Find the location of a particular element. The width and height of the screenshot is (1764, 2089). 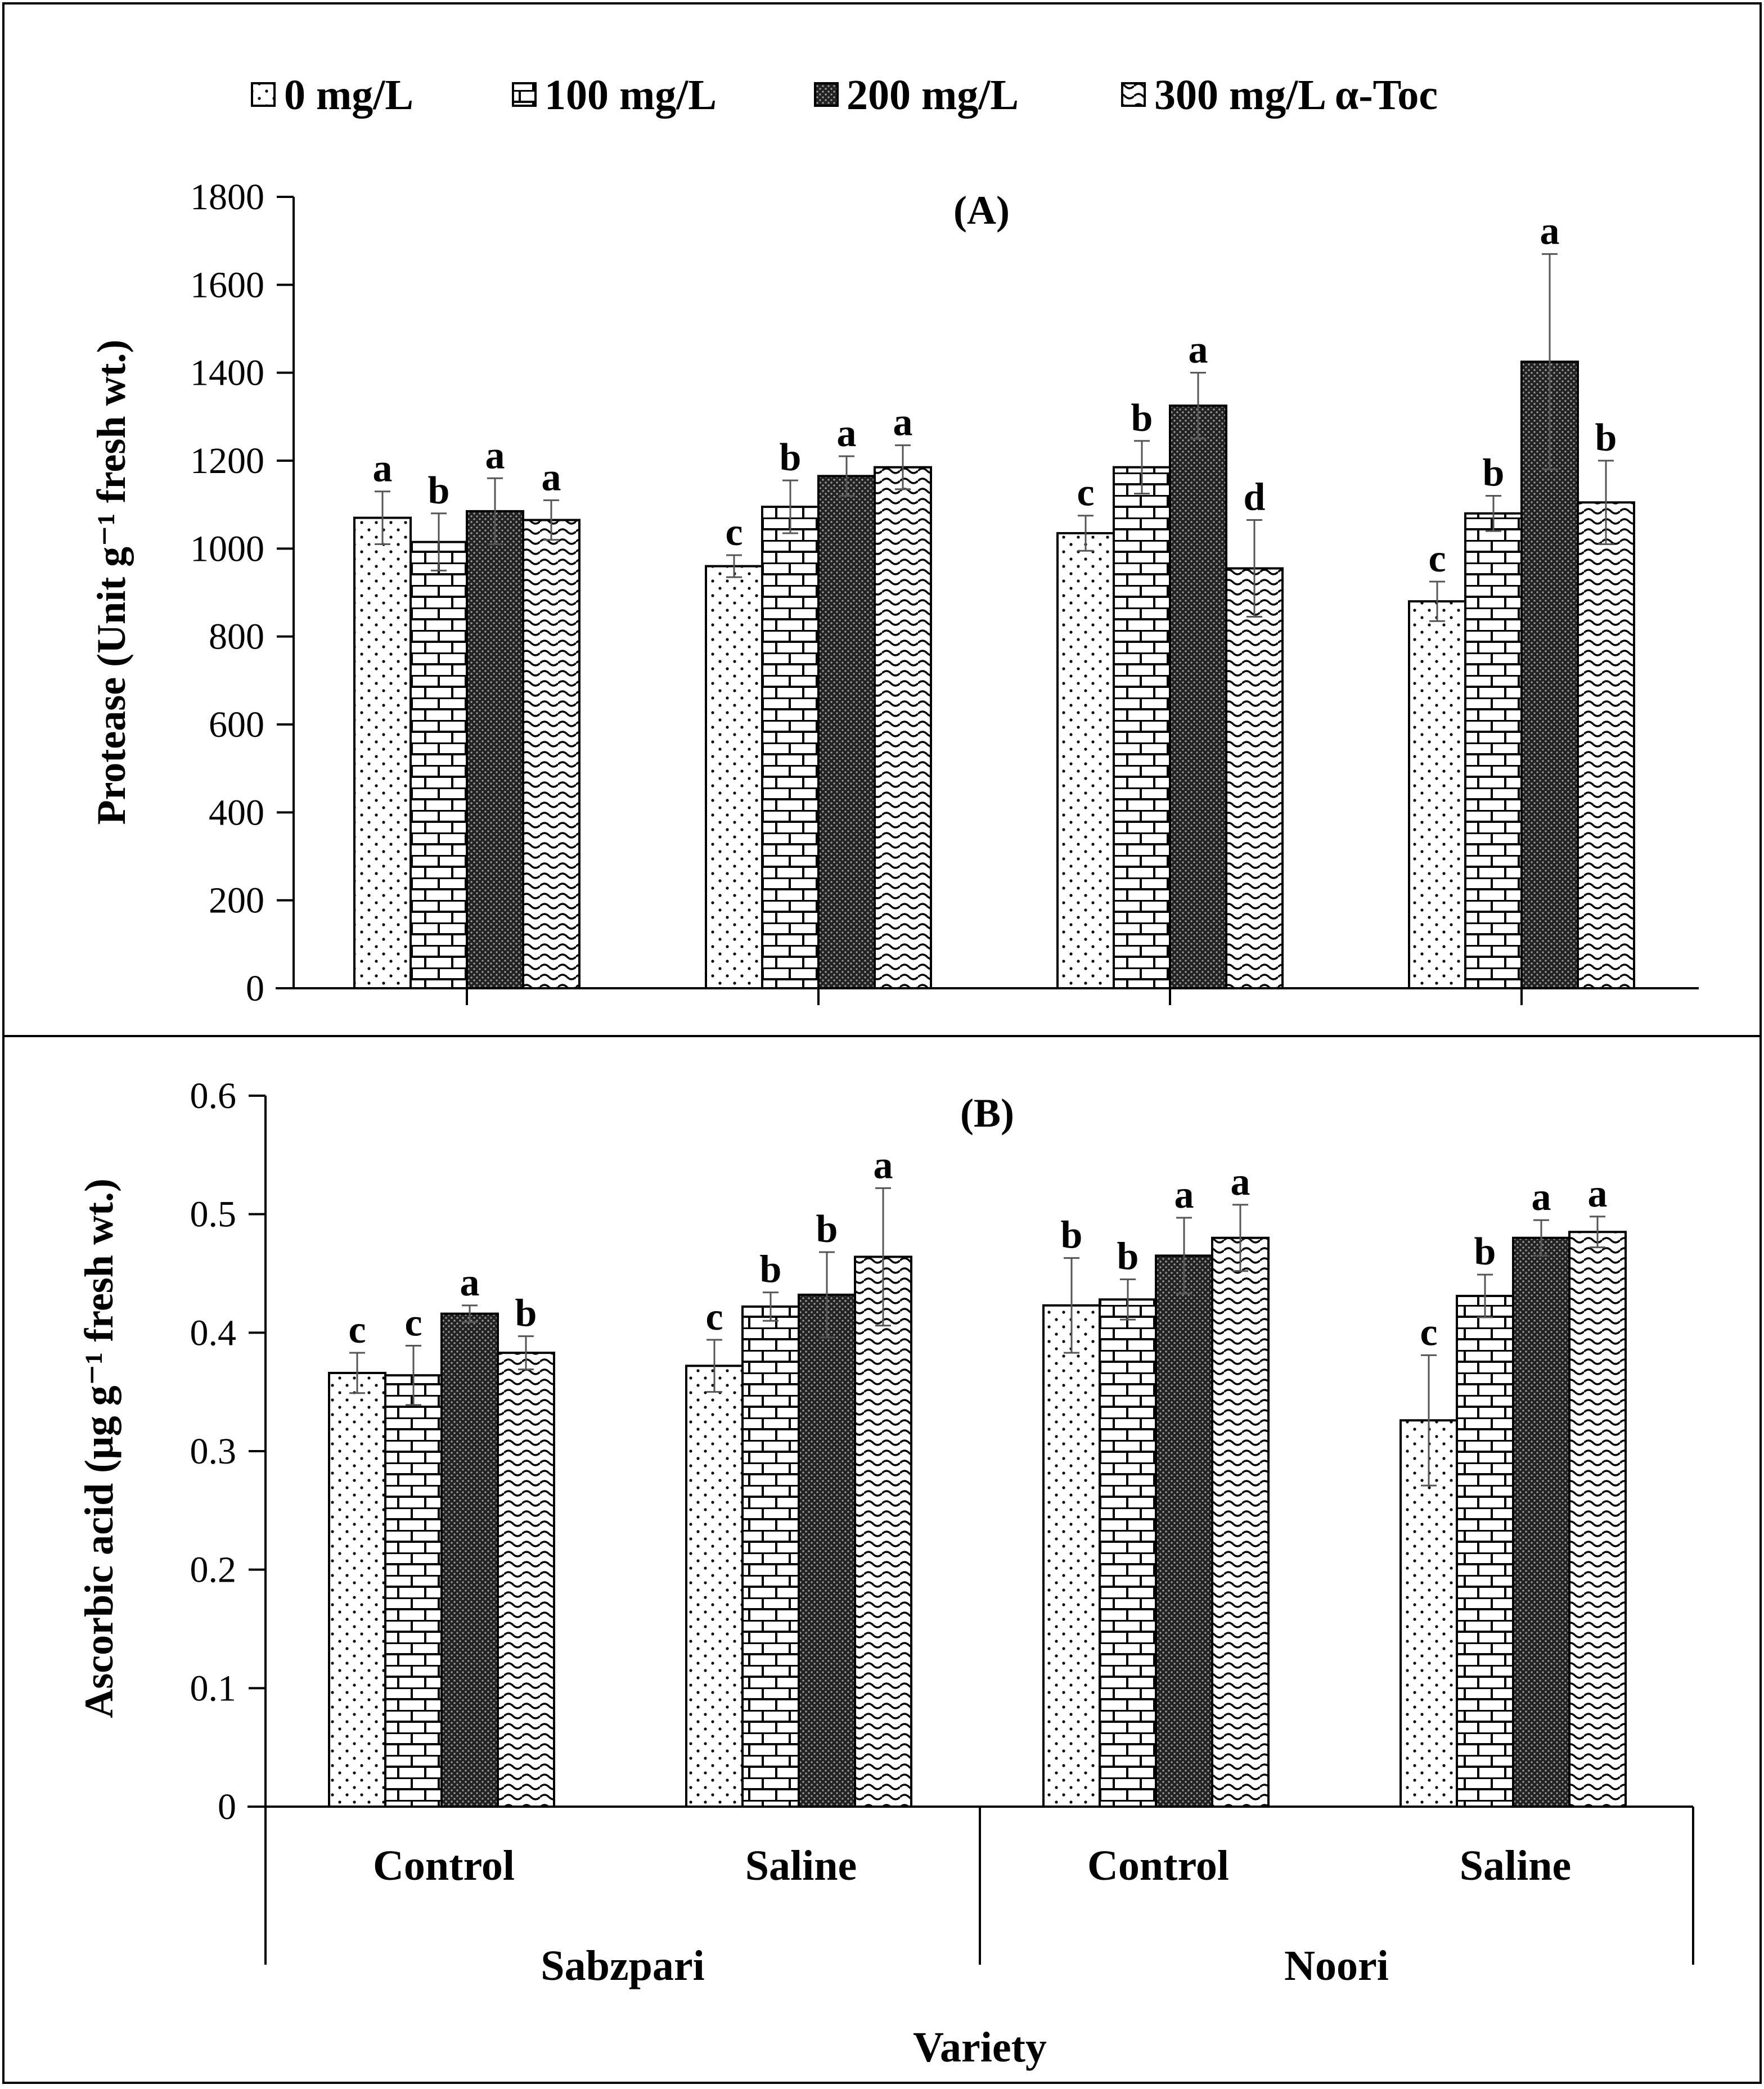

panel-a-bar-noori-saline-300mg is located at coordinates (1606, 745).